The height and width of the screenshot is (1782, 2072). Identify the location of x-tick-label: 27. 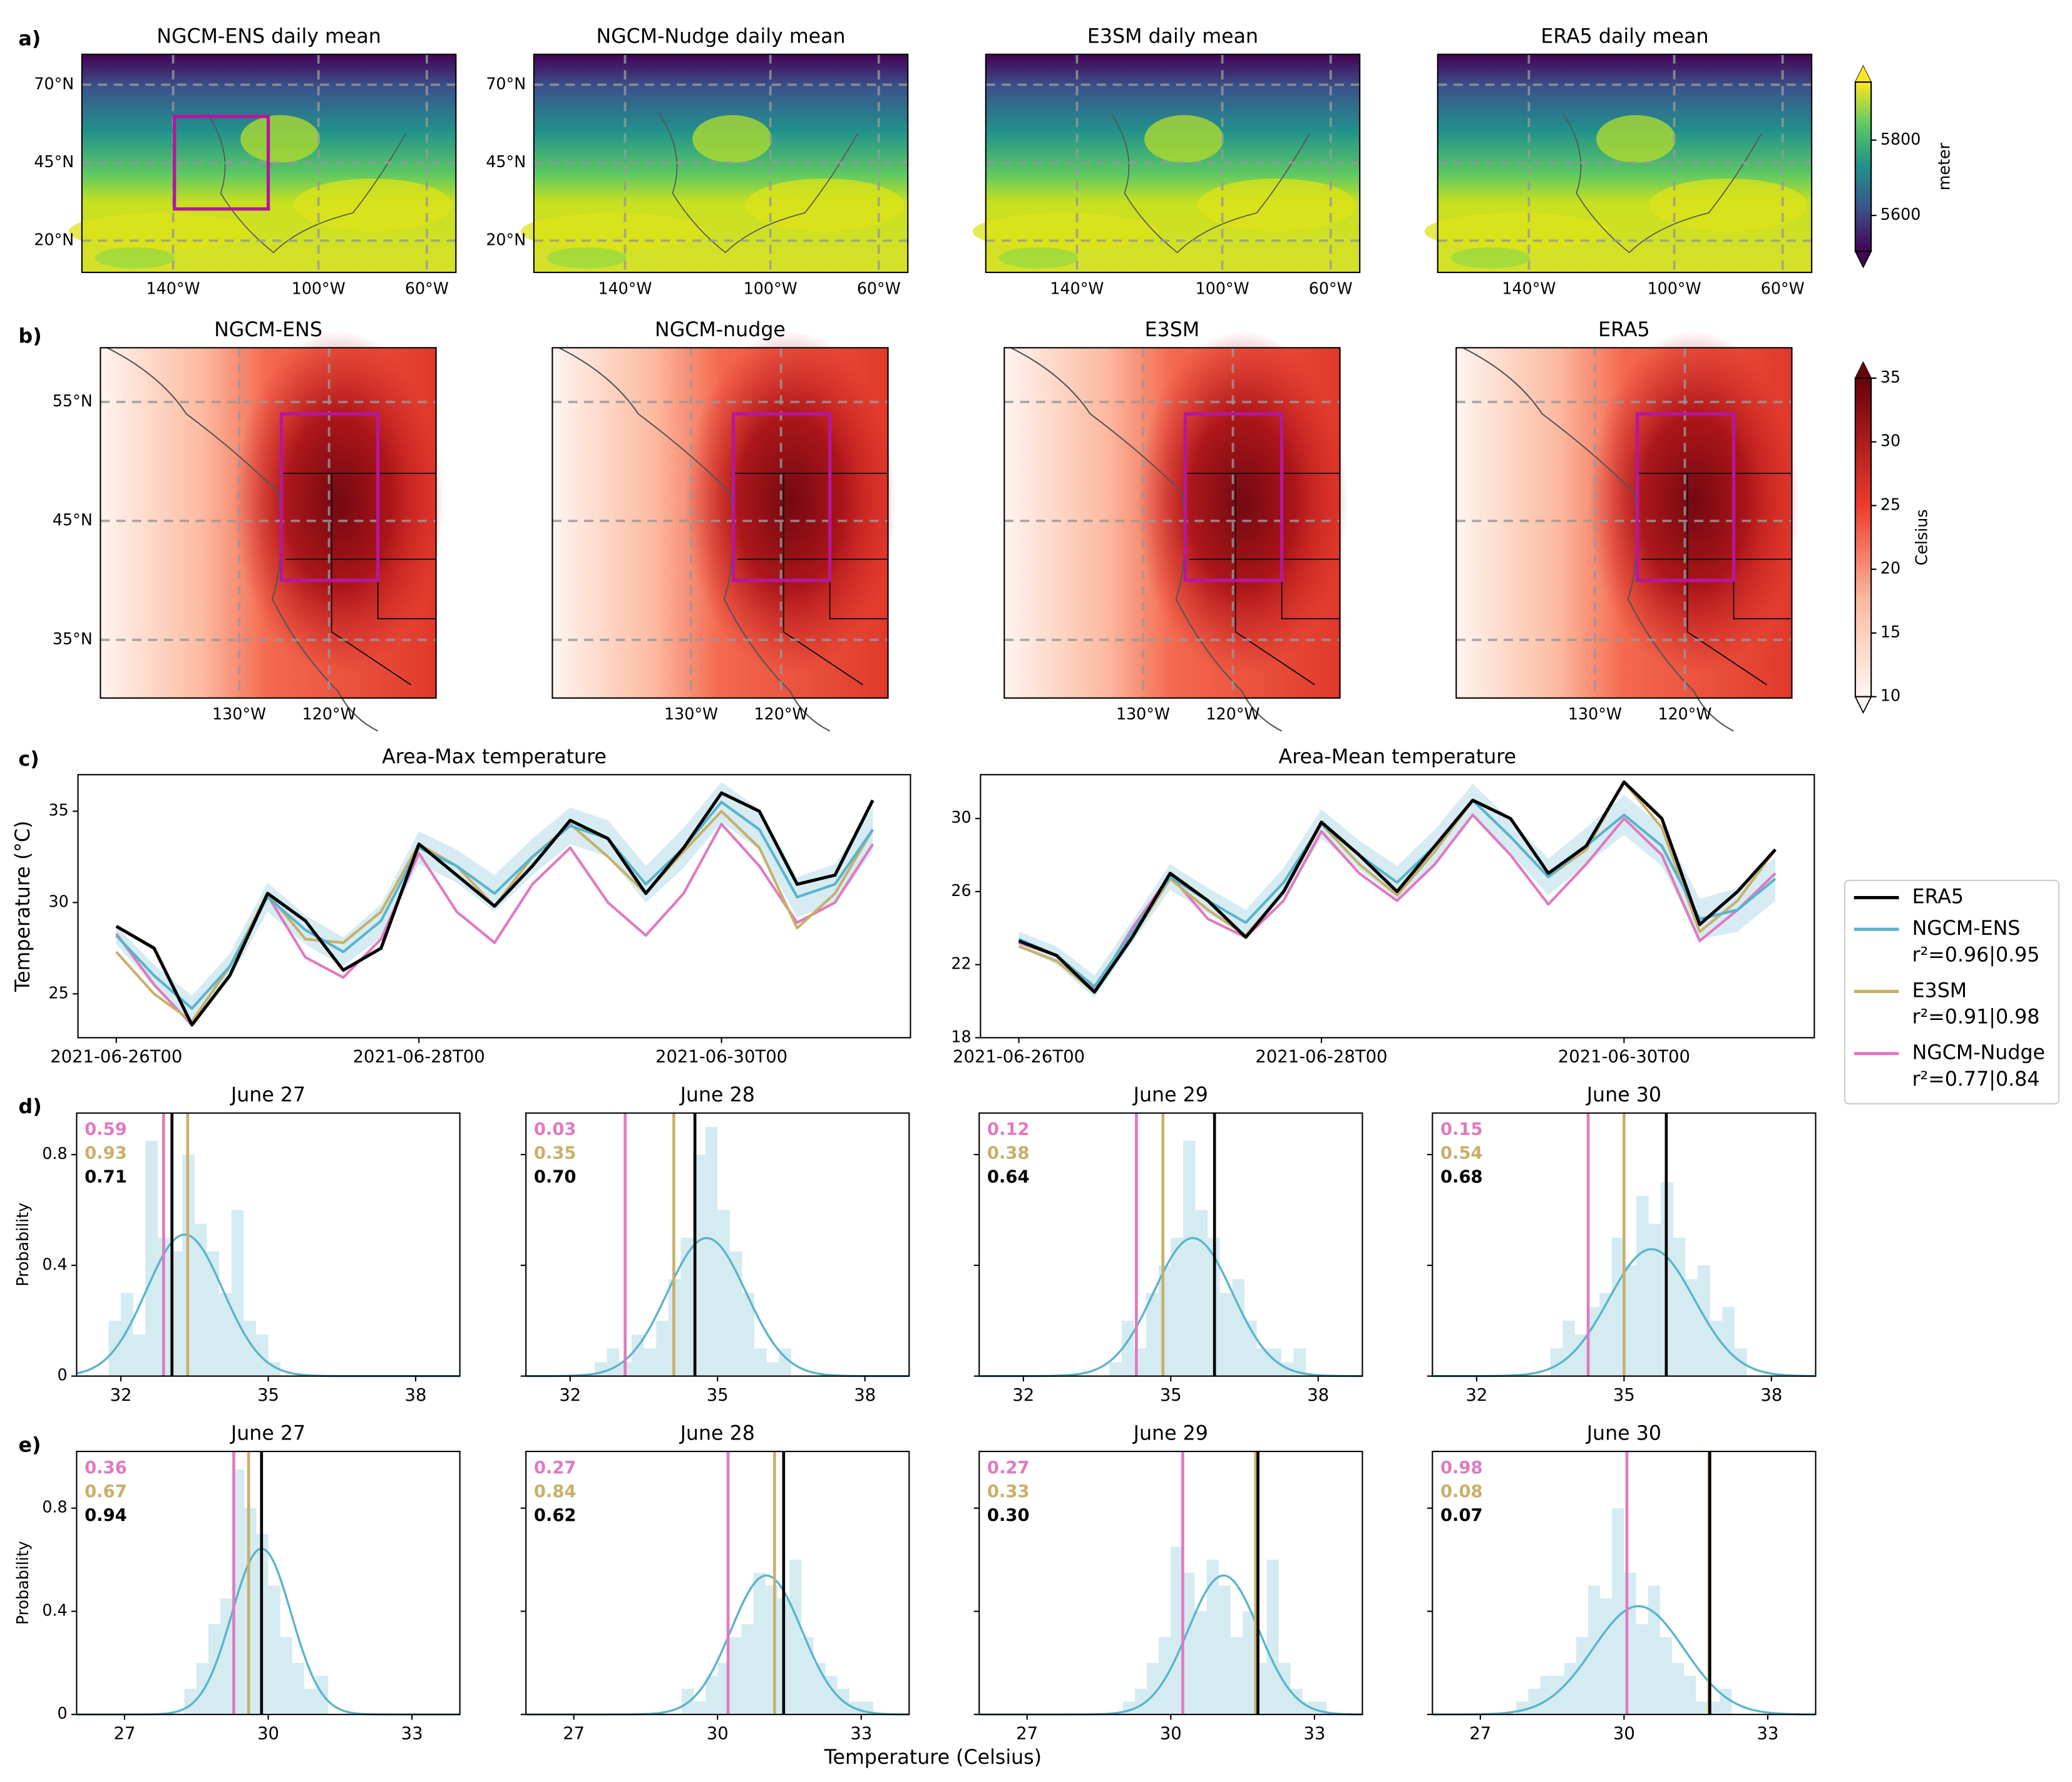
(574, 1733).